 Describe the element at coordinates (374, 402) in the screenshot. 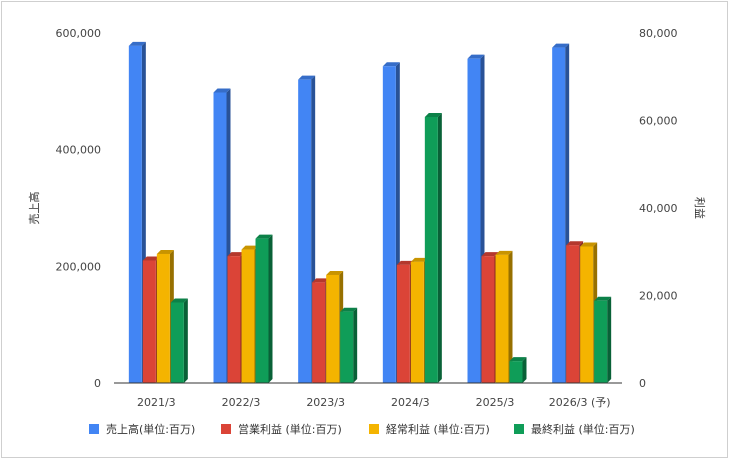

I see `x-axis-ticks: 2021/3 2022/3 2023/3 2024/3 2025/3 2026/3 (予)` at that location.